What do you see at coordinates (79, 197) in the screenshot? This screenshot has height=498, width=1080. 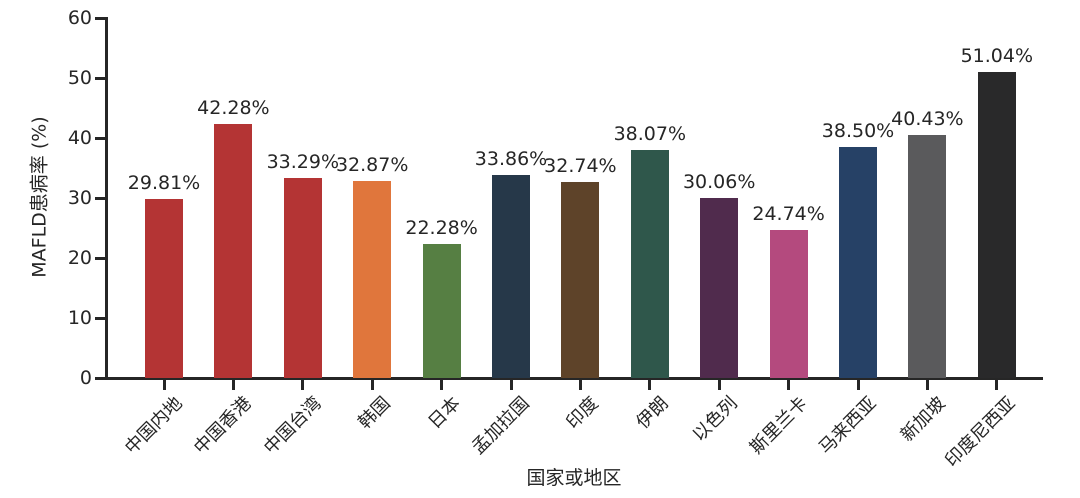 I see `y-tick-label: 30` at bounding box center [79, 197].